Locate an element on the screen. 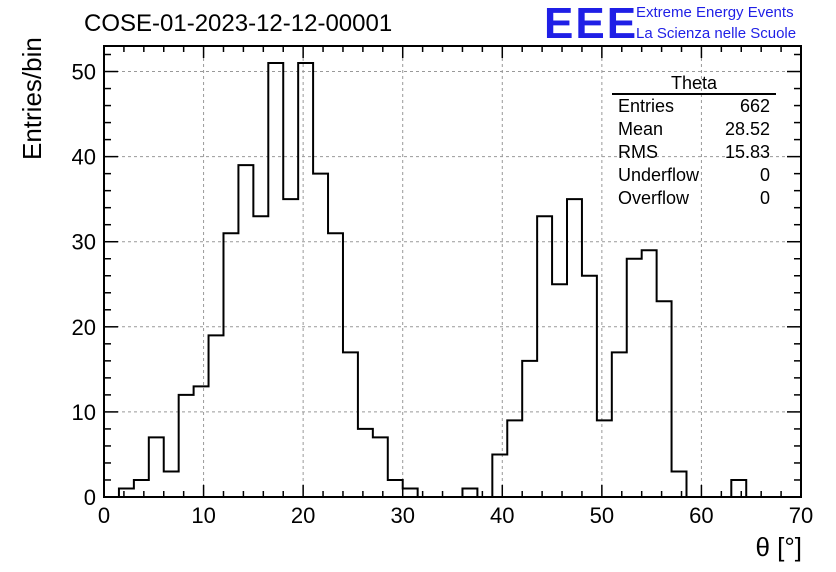 The image size is (836, 572). y-tick-label: 40 is located at coordinates (84, 157).